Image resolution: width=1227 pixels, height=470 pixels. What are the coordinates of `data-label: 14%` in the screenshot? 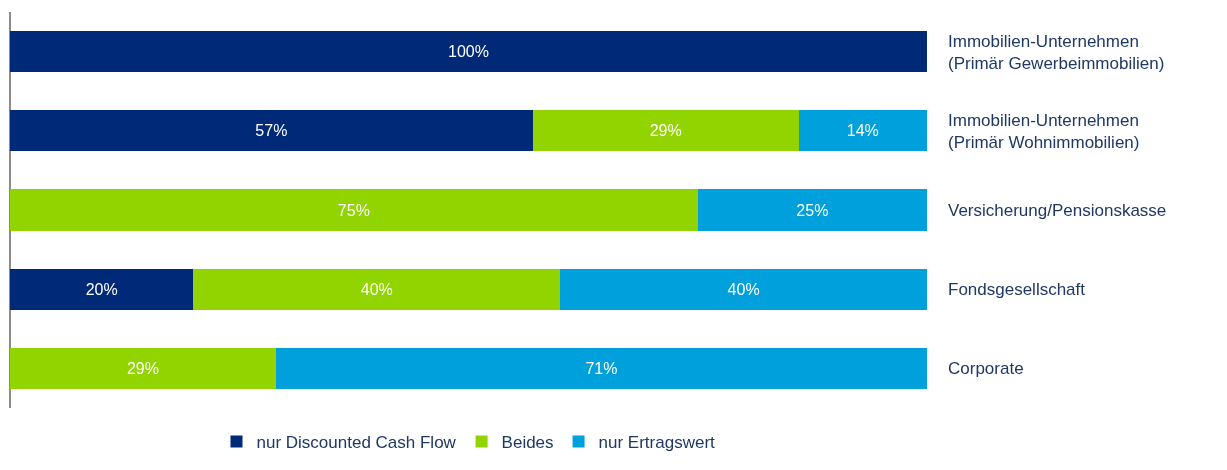 It's located at (862, 131).